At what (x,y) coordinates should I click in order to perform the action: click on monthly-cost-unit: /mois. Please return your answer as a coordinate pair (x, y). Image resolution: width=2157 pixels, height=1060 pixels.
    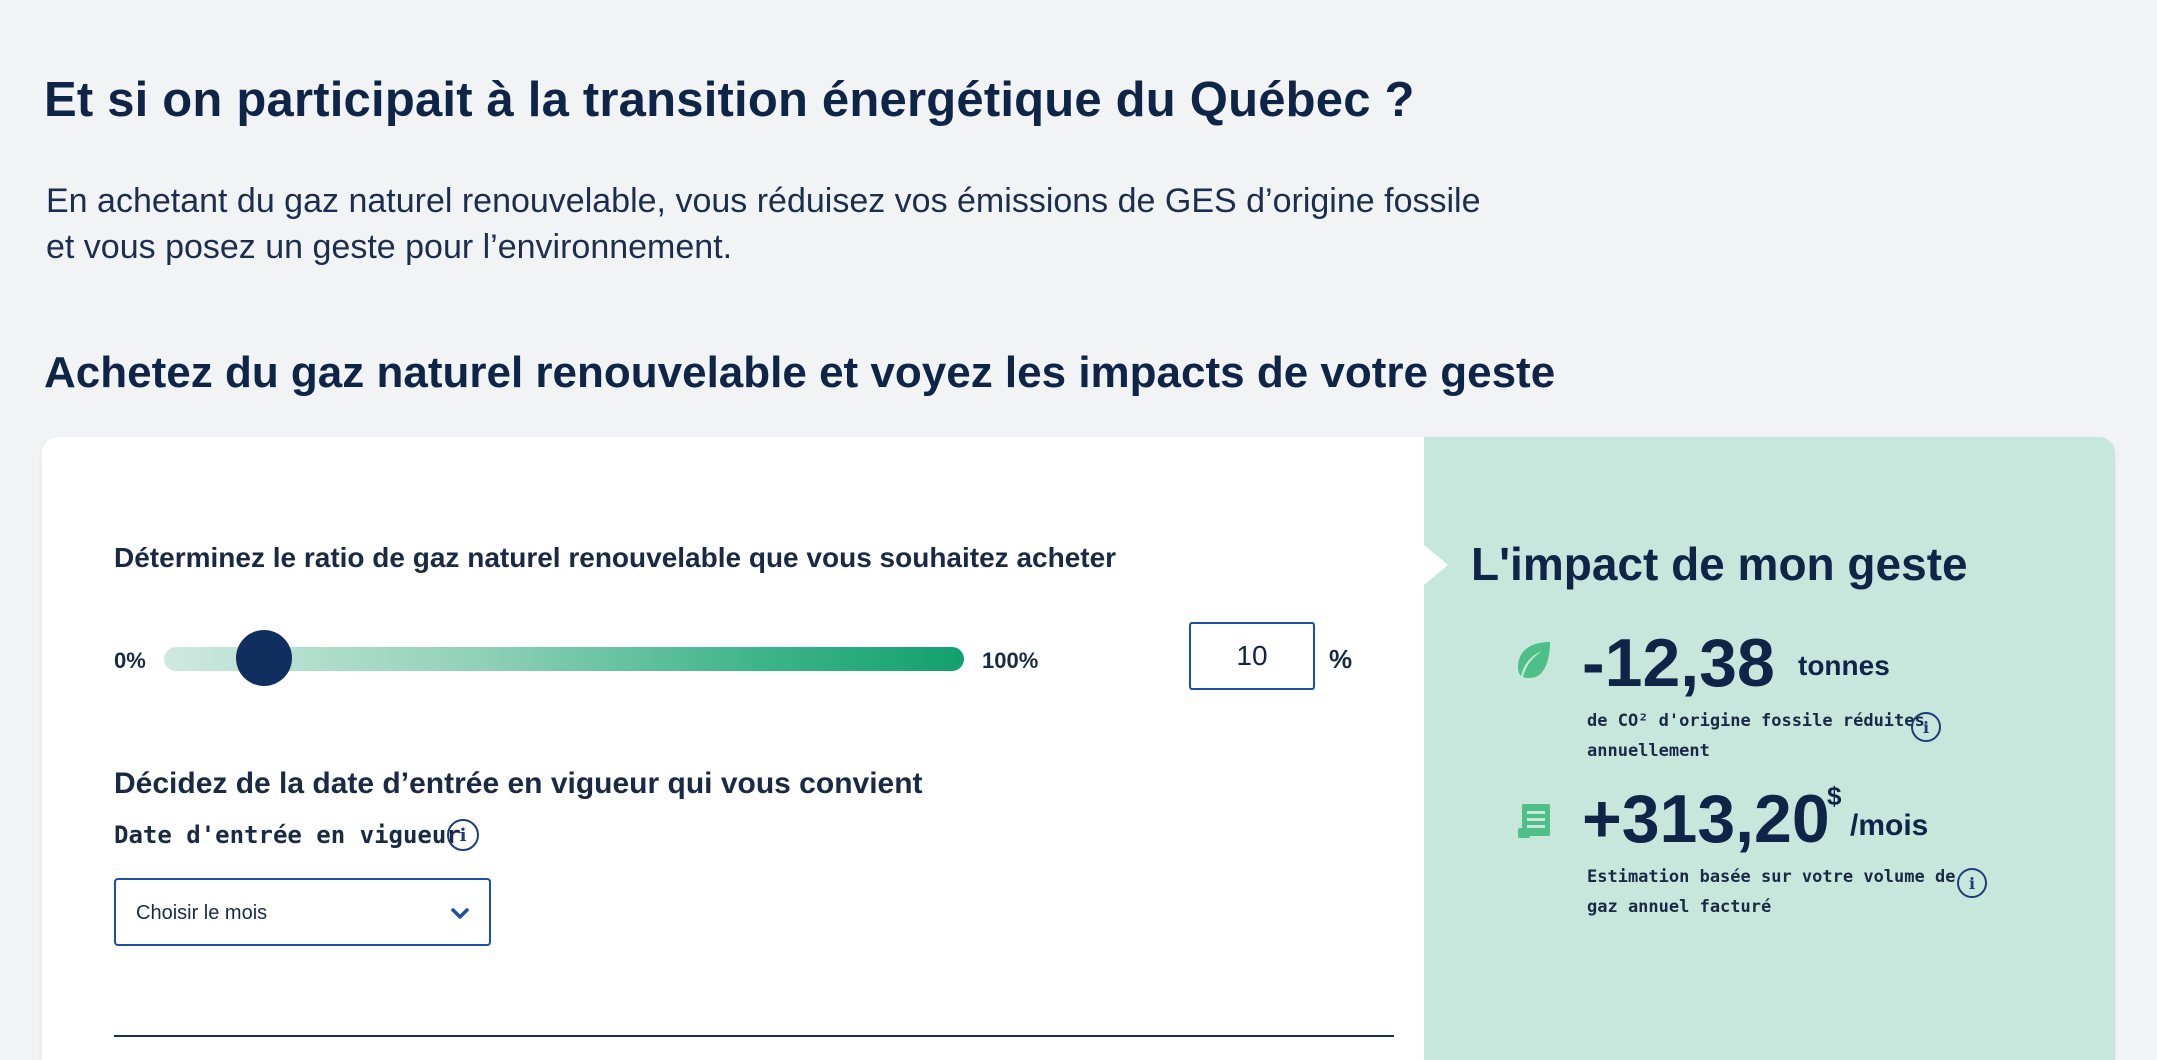
    Looking at the image, I should click on (1889, 825).